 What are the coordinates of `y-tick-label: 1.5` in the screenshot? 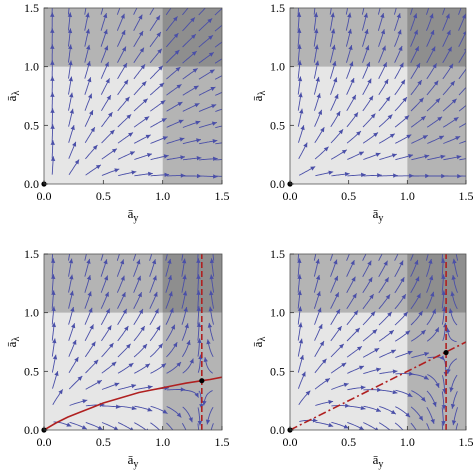 It's located at (277, 254).